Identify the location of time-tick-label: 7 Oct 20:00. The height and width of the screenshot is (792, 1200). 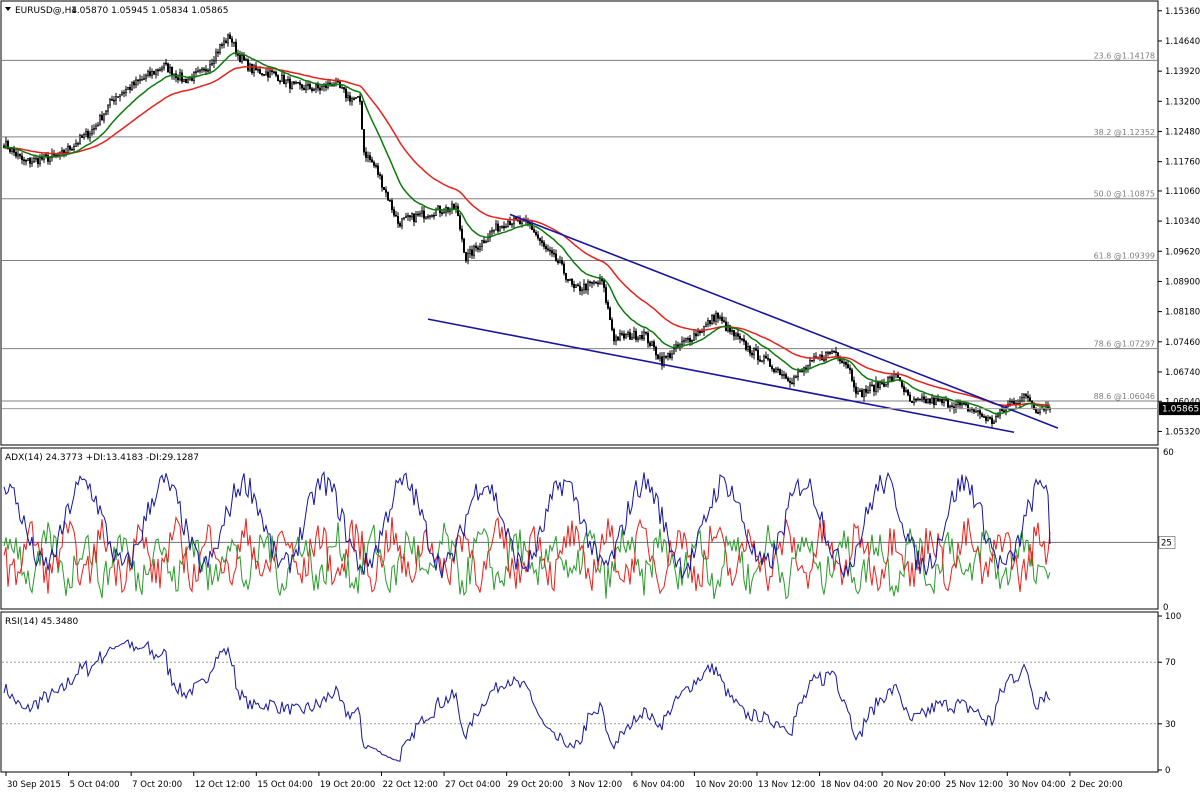
(157, 785).